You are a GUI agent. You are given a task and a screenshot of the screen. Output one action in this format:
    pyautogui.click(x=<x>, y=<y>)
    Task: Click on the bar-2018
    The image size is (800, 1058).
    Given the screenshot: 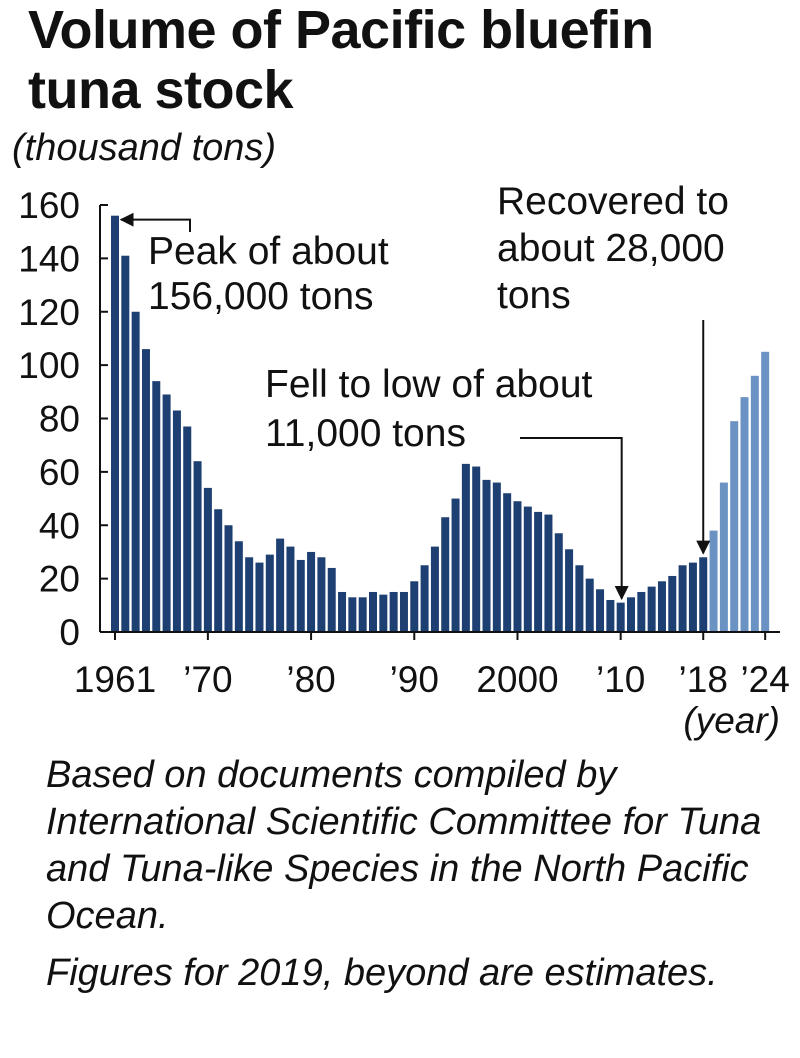 What is the action you would take?
    pyautogui.click(x=703, y=594)
    